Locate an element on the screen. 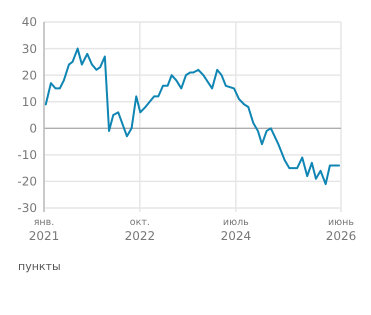  x-tick-label: янв. 2021 is located at coordinates (44, 230).